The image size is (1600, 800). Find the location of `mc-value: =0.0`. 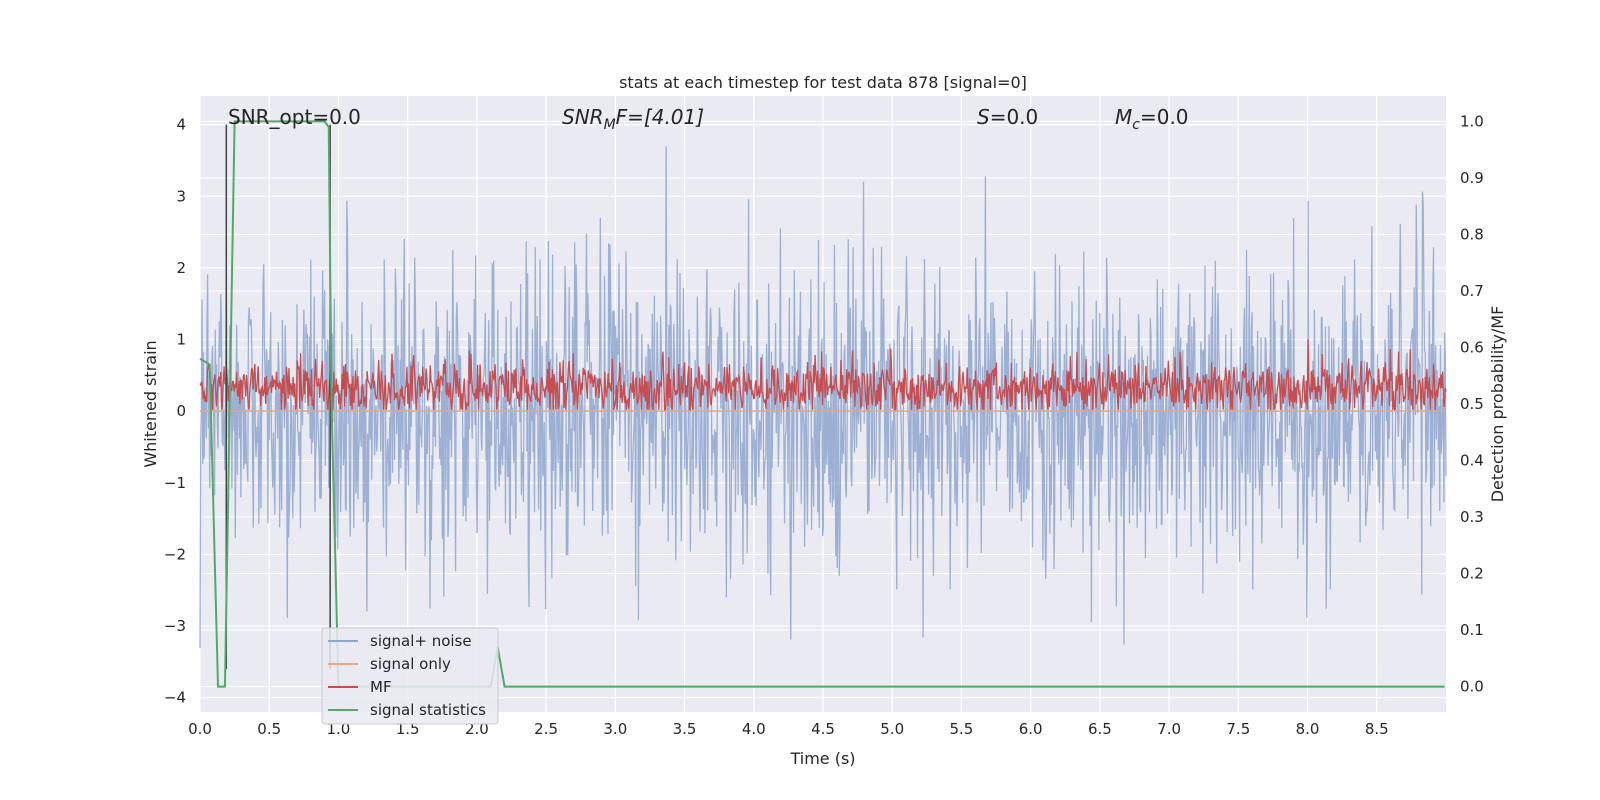

mc-value: =0.0 is located at coordinates (1164, 117).